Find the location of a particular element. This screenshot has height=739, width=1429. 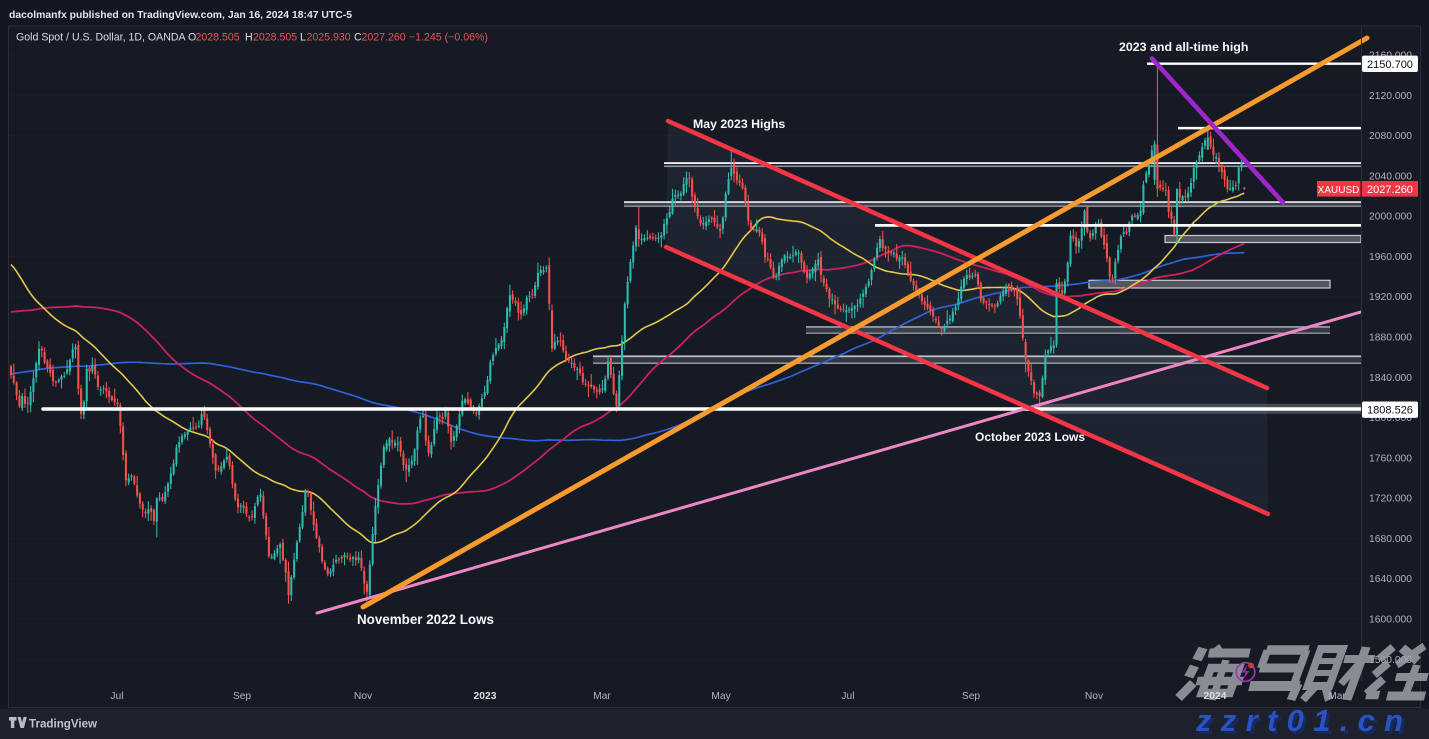

svg-text: TradingView is located at coordinates (63, 724).